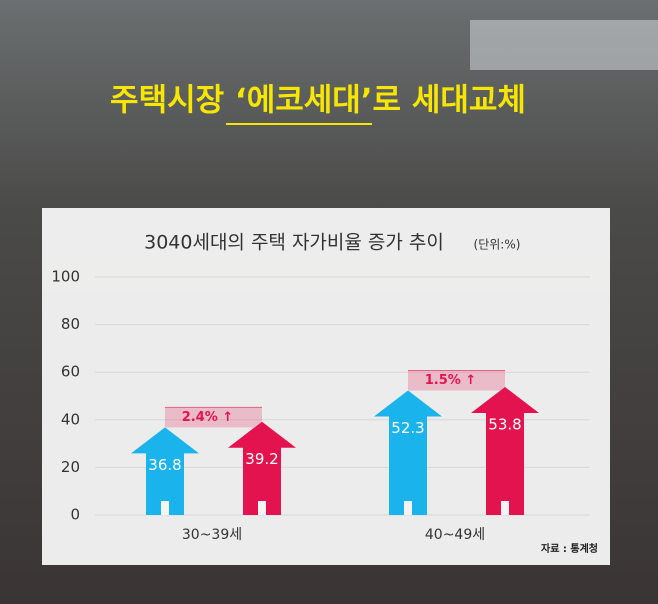 The width and height of the screenshot is (658, 604). I want to click on annotation: 2.4% ↑, so click(207, 417).